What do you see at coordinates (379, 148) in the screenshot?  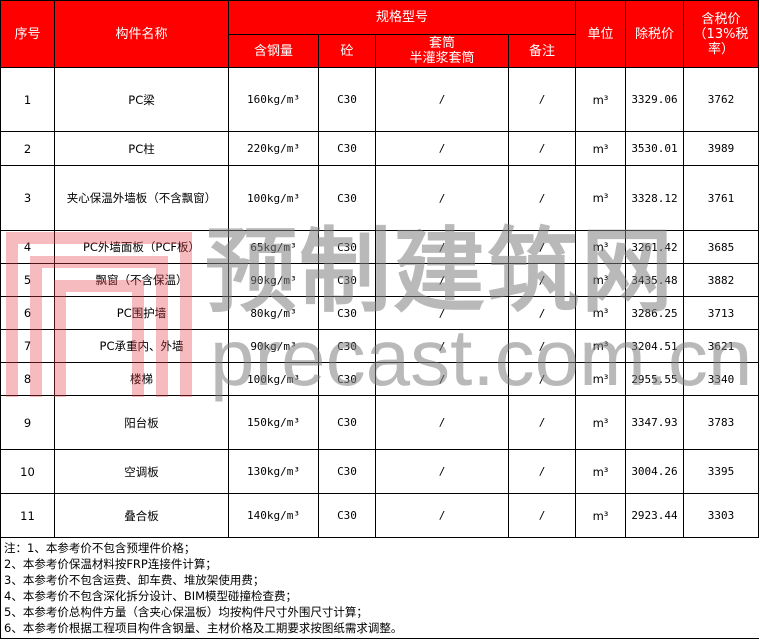 I see `table-row: 2 PC柱 220kg/m³ C30// m³ 3530.01 3989` at bounding box center [379, 148].